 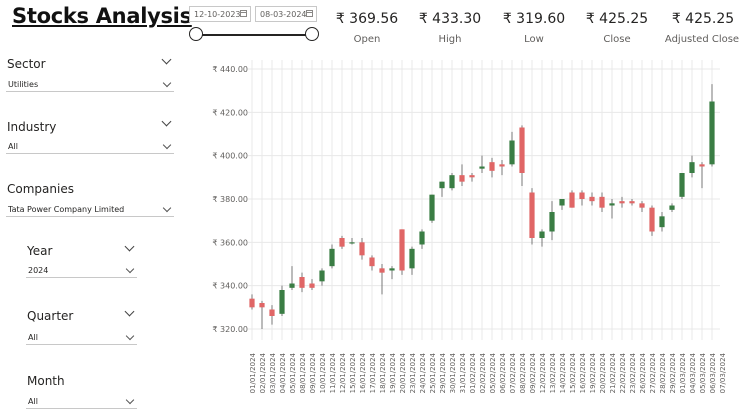 What do you see at coordinates (13, 146) in the screenshot?
I see `industry-dropdown-value: All` at bounding box center [13, 146].